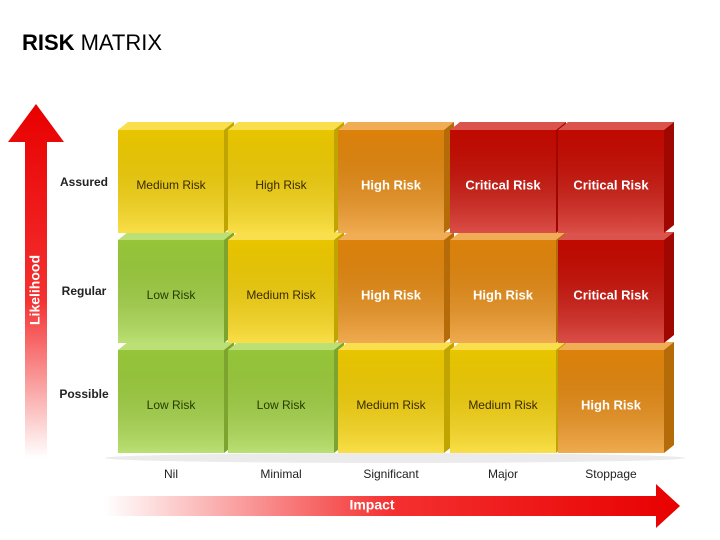  What do you see at coordinates (122, 42) in the screenshot?
I see `title-rest: MATRIX` at bounding box center [122, 42].